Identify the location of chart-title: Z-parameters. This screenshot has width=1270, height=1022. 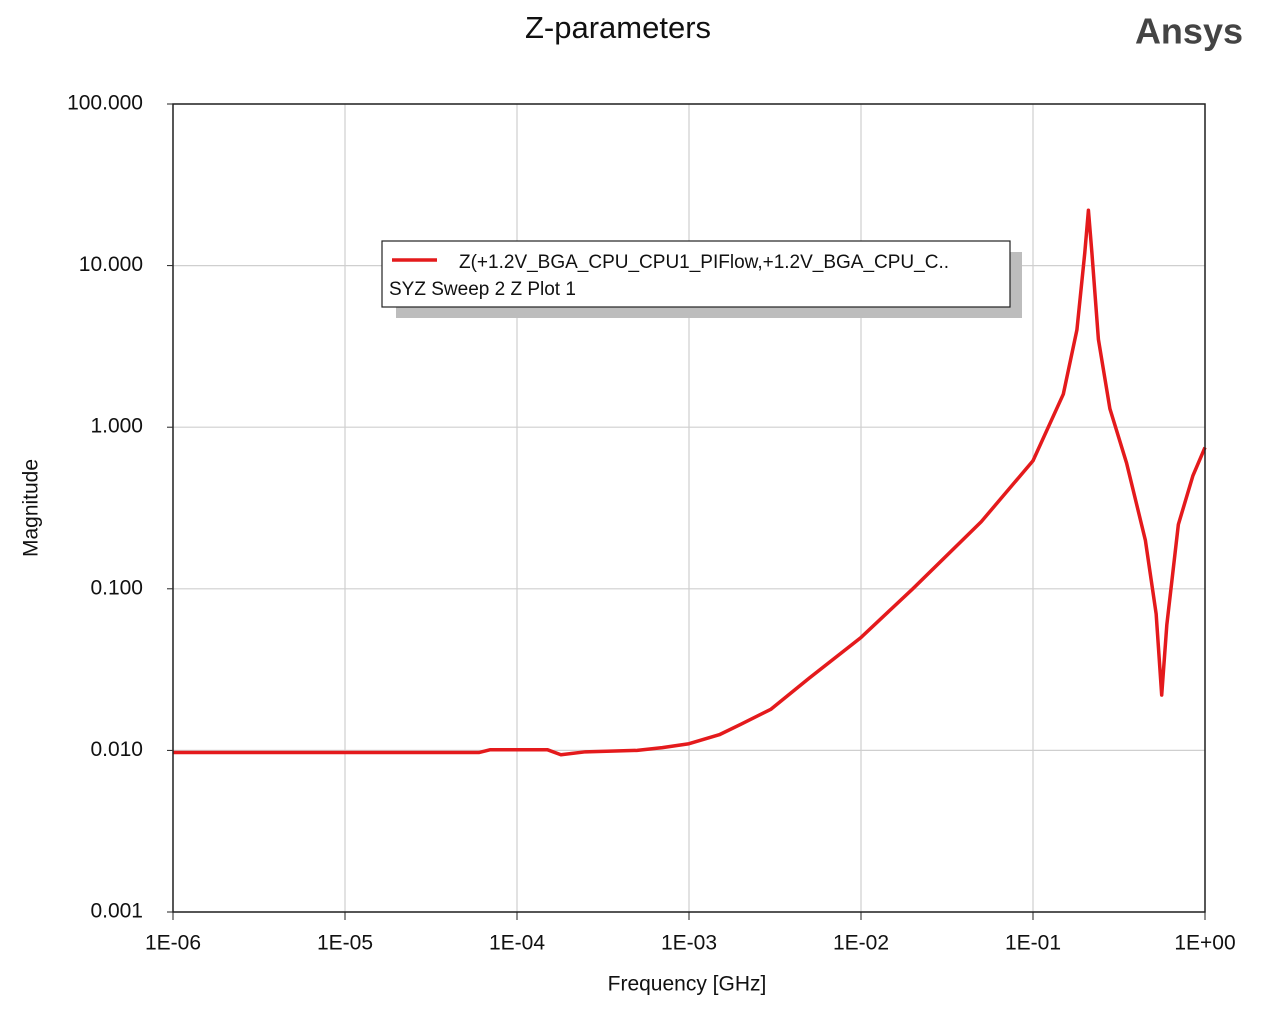
(618, 27).